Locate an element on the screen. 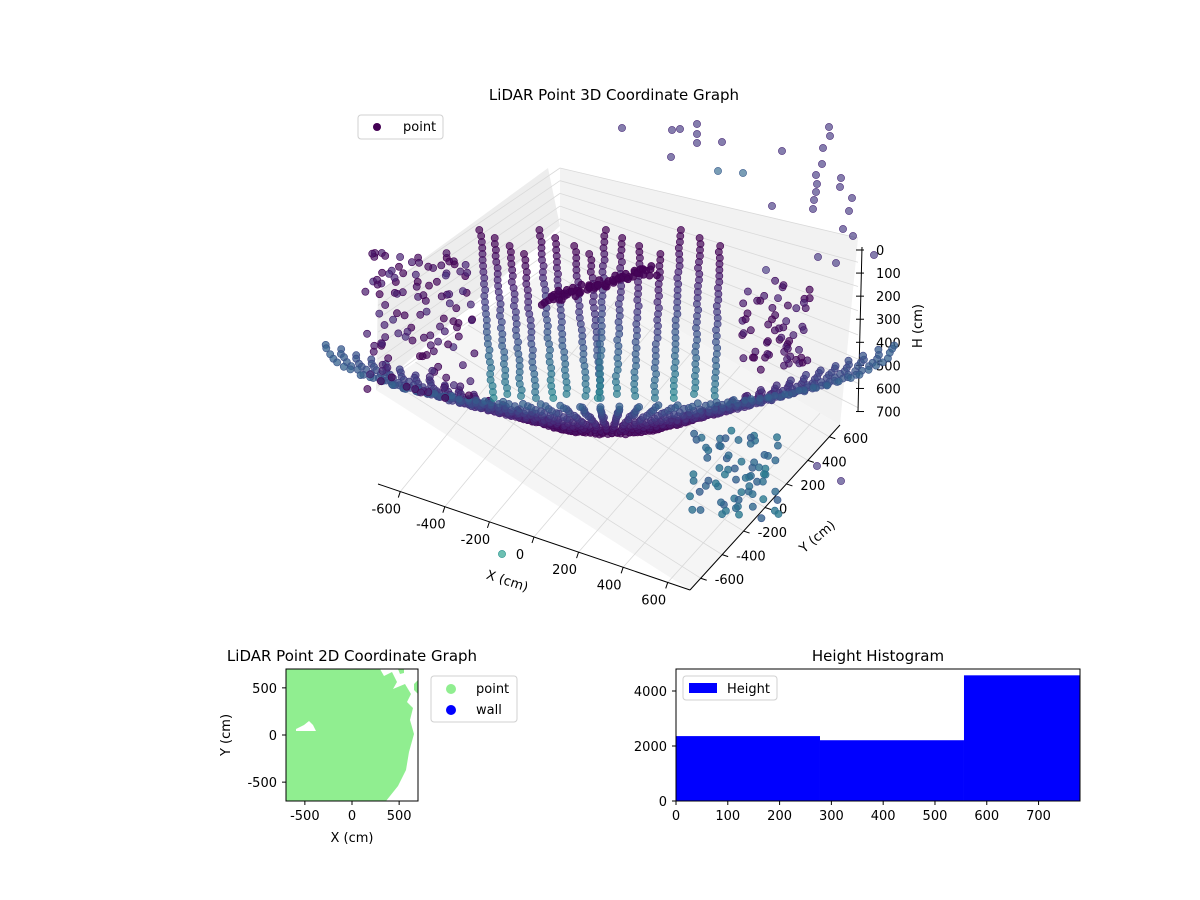 This screenshot has width=1200, height=900. y-tick-label: -400 is located at coordinates (751, 557).